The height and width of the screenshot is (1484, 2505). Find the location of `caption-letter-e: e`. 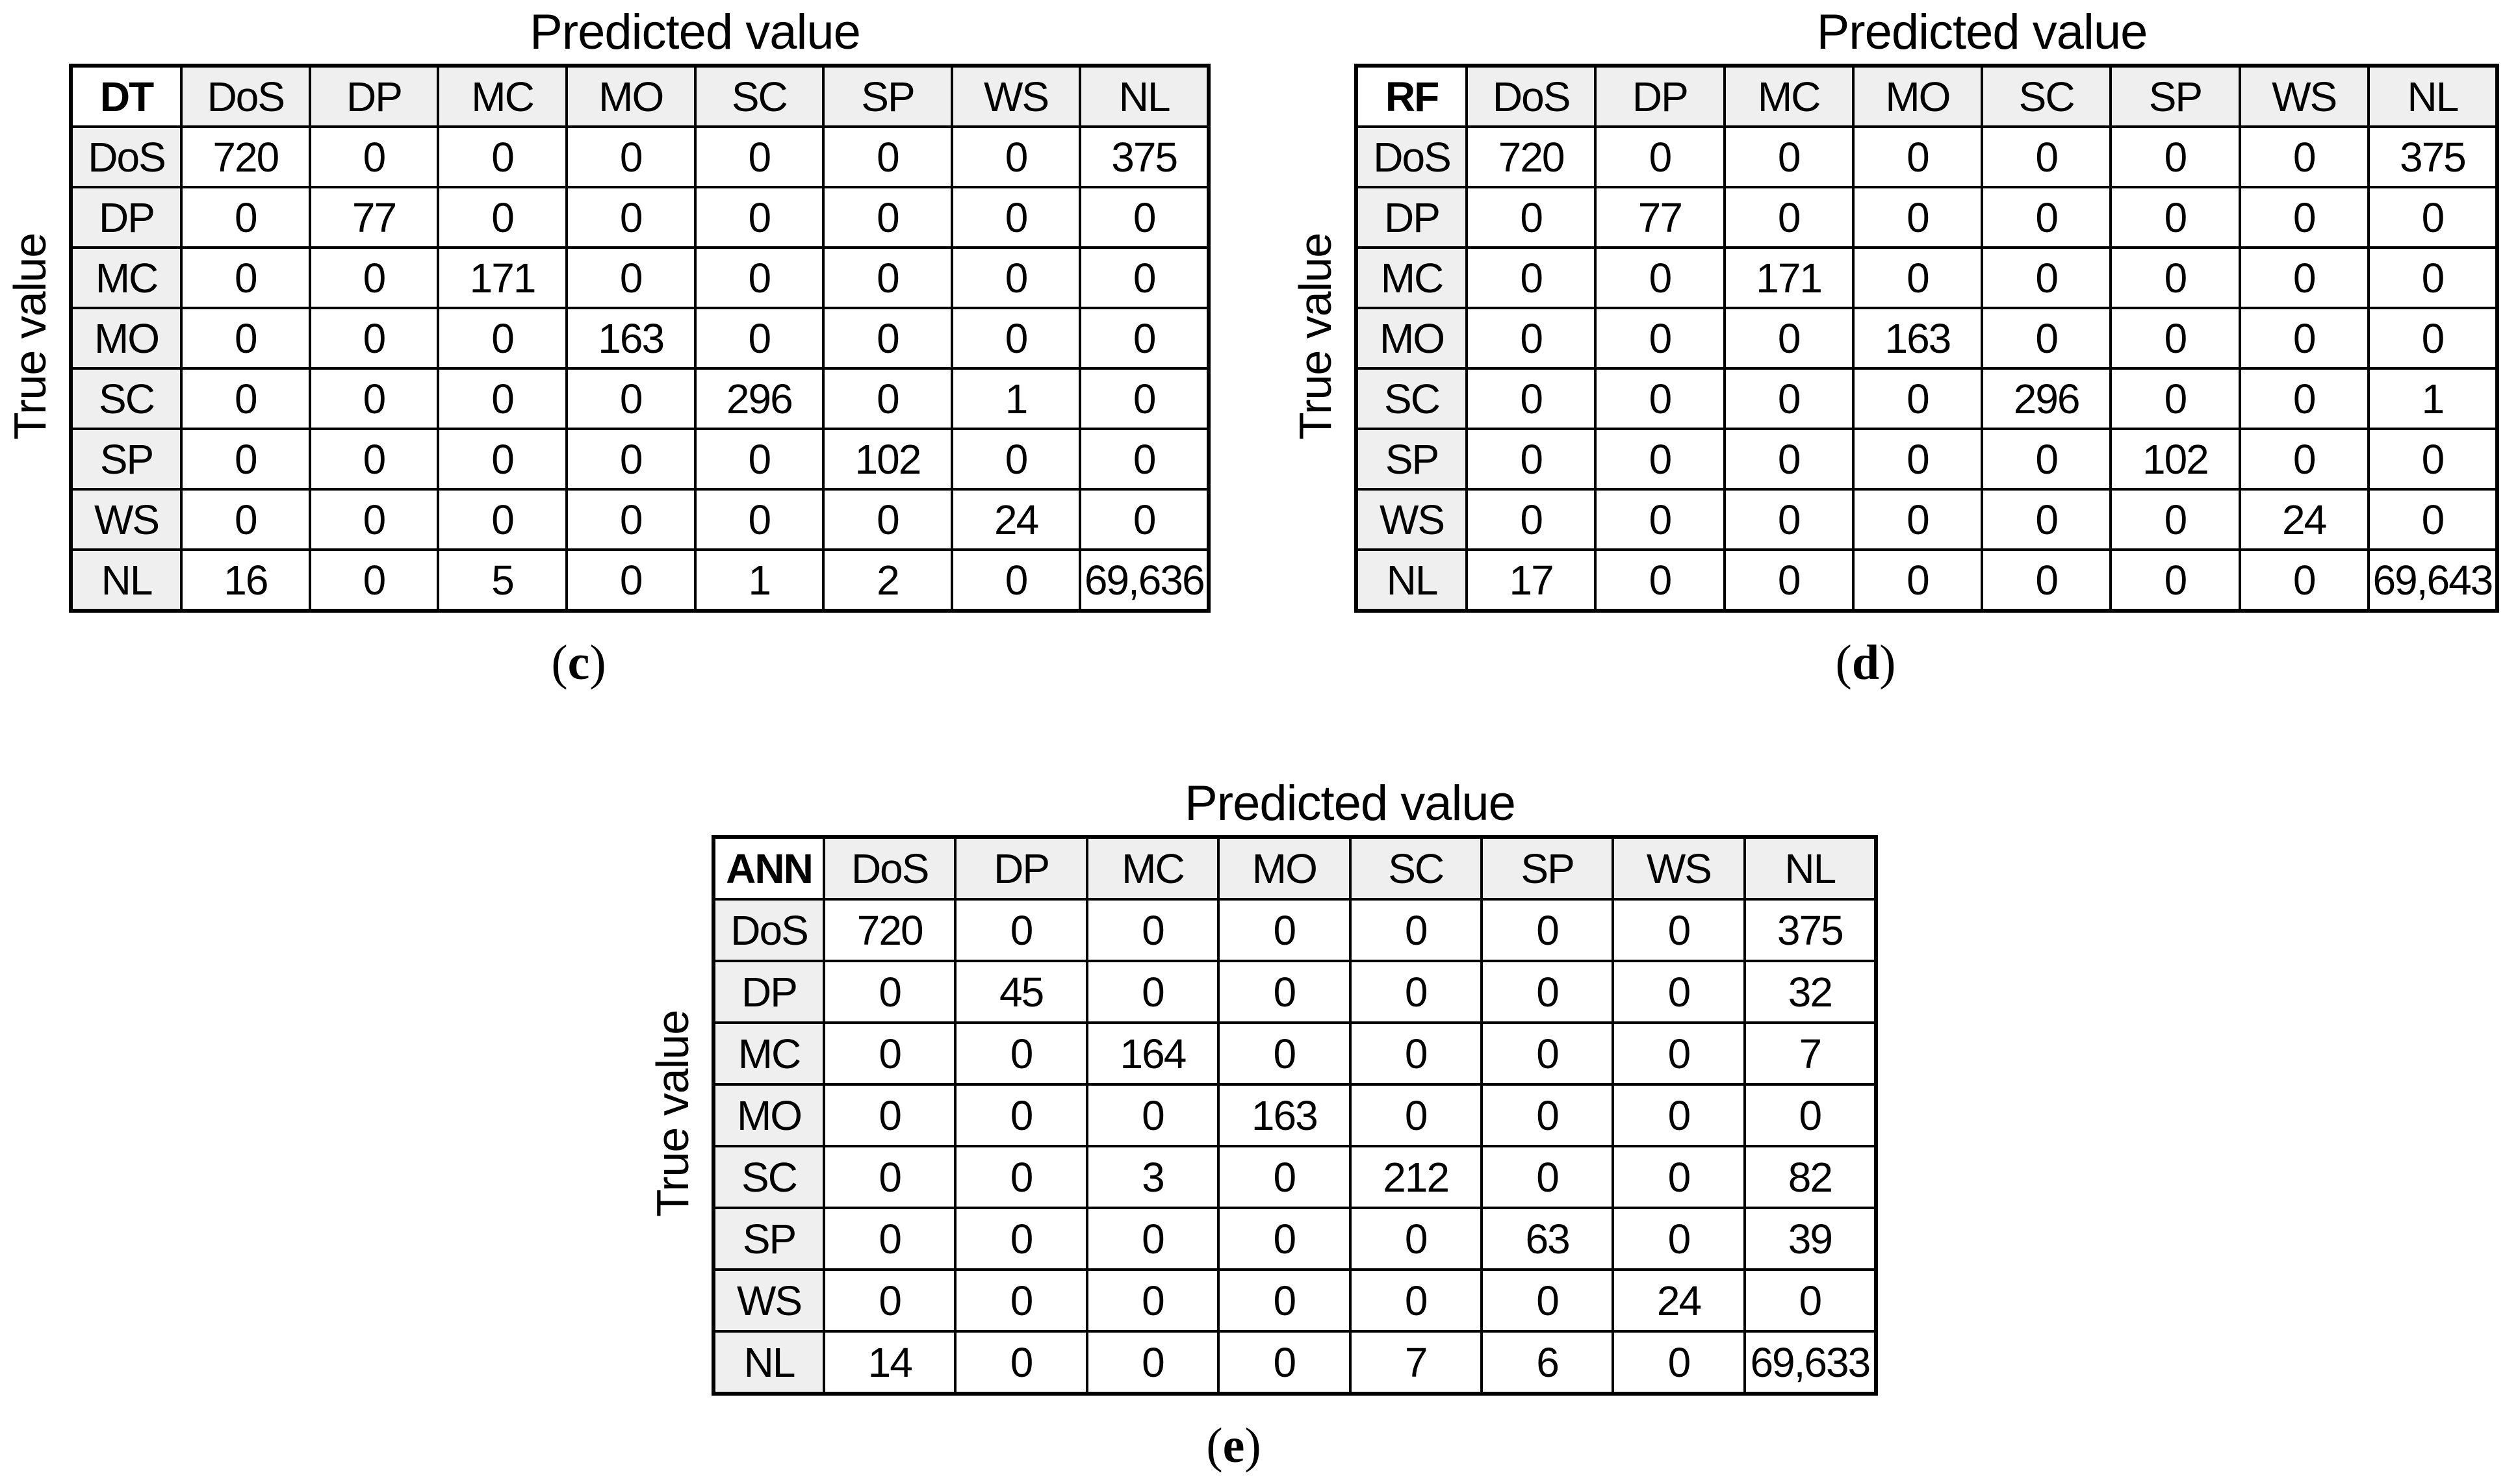

caption-letter-e: e is located at coordinates (1233, 1446).